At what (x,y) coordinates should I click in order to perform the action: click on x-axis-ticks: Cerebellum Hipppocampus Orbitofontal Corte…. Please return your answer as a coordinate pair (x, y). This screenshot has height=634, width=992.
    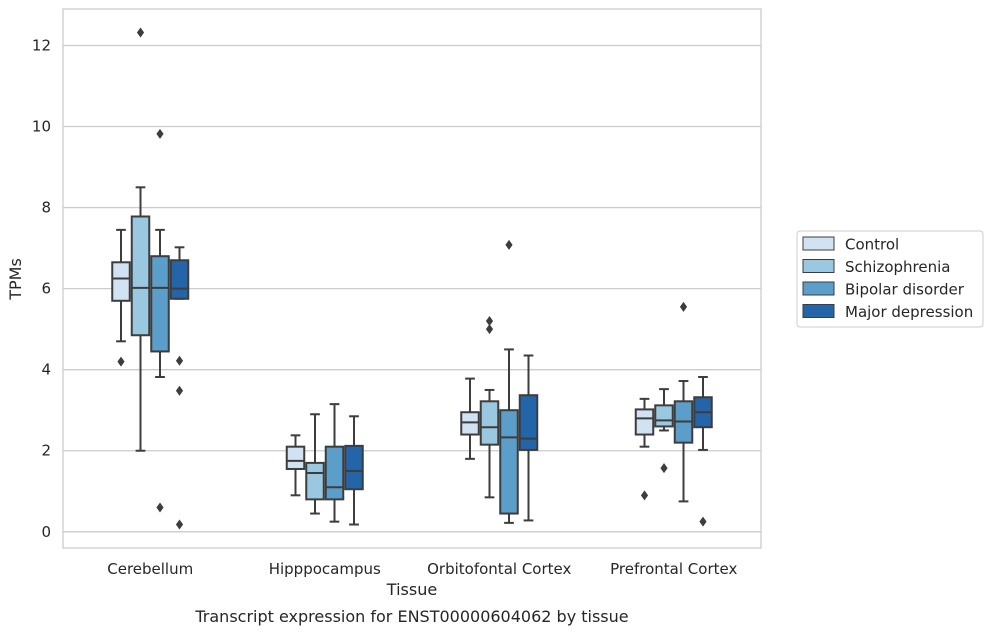
    Looking at the image, I should click on (422, 569).